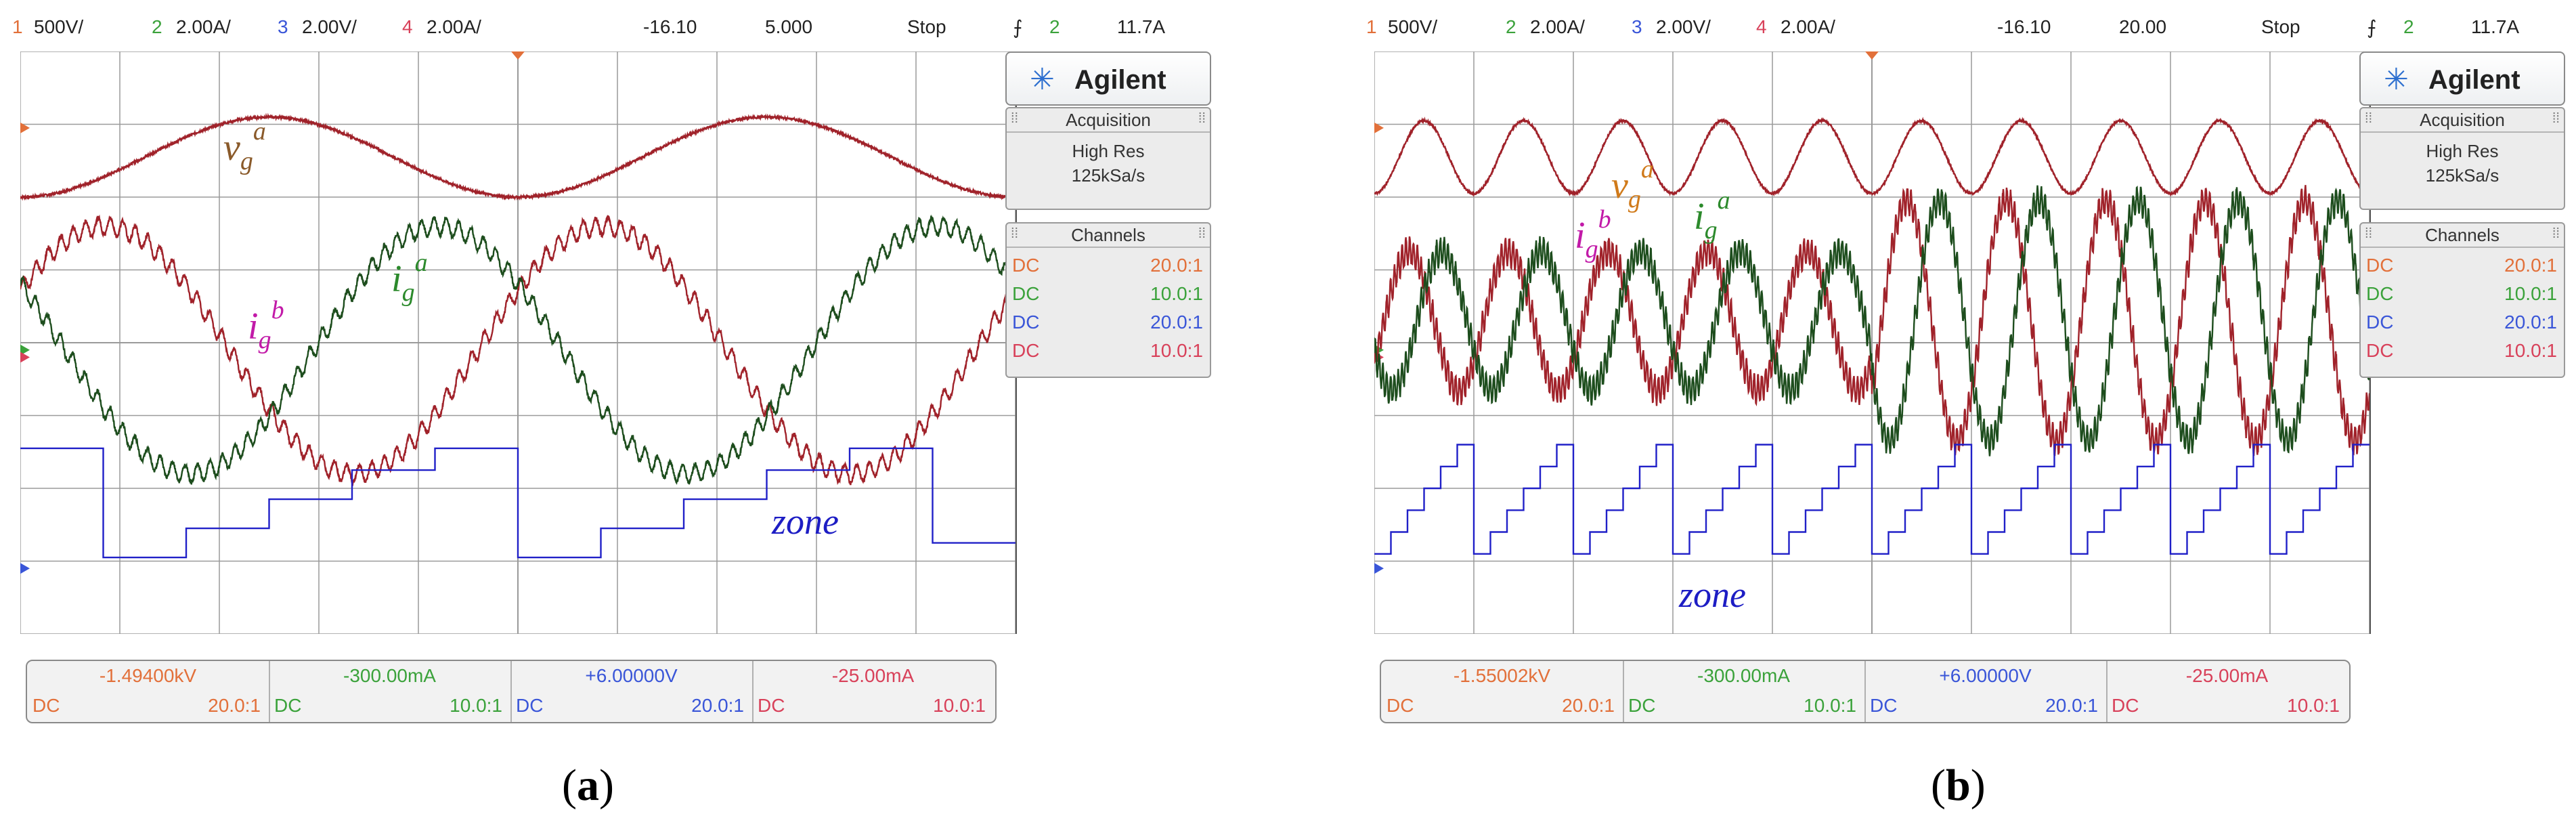  Describe the element at coordinates (1018, 27) in the screenshot. I see `trigger-edge-icon: ⨍` at that location.